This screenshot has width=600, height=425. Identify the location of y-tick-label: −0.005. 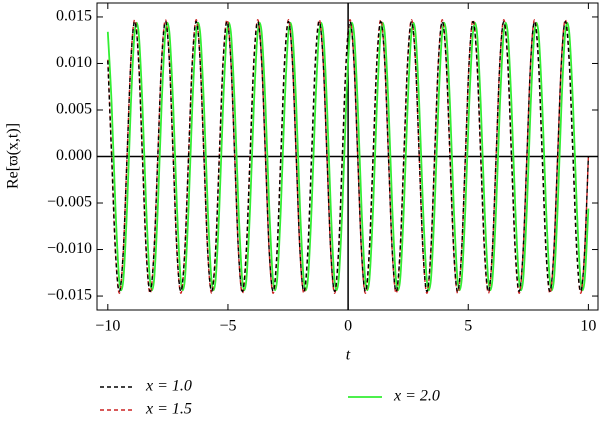
(69, 202).